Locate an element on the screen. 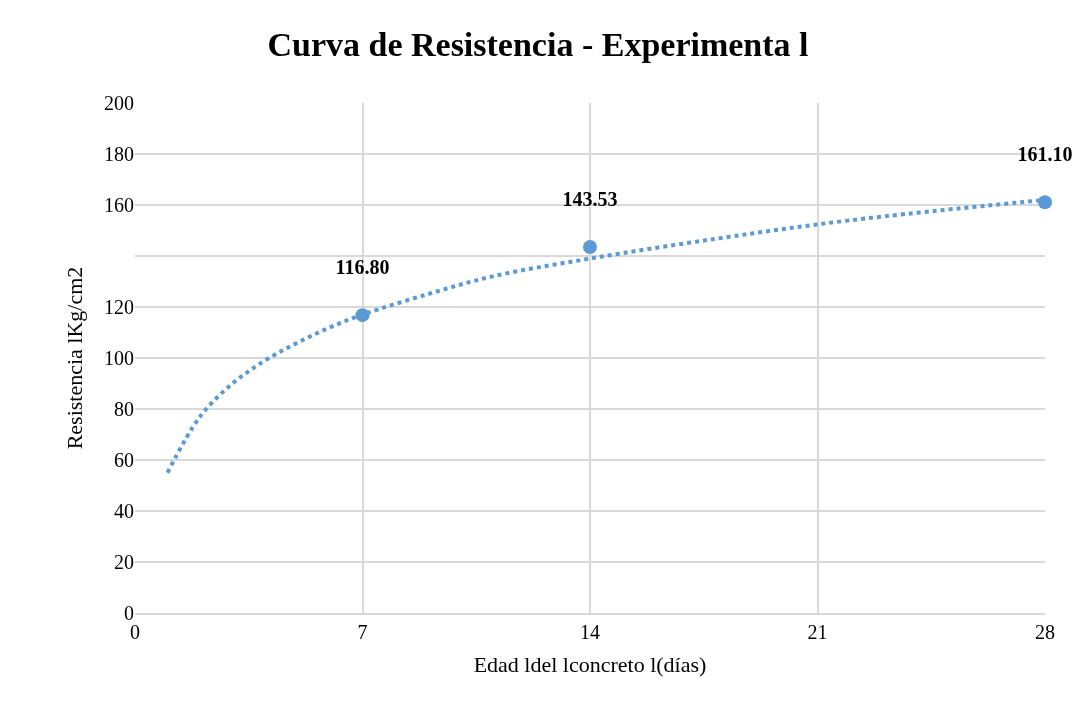  data-label: 161.10 is located at coordinates (1045, 154).